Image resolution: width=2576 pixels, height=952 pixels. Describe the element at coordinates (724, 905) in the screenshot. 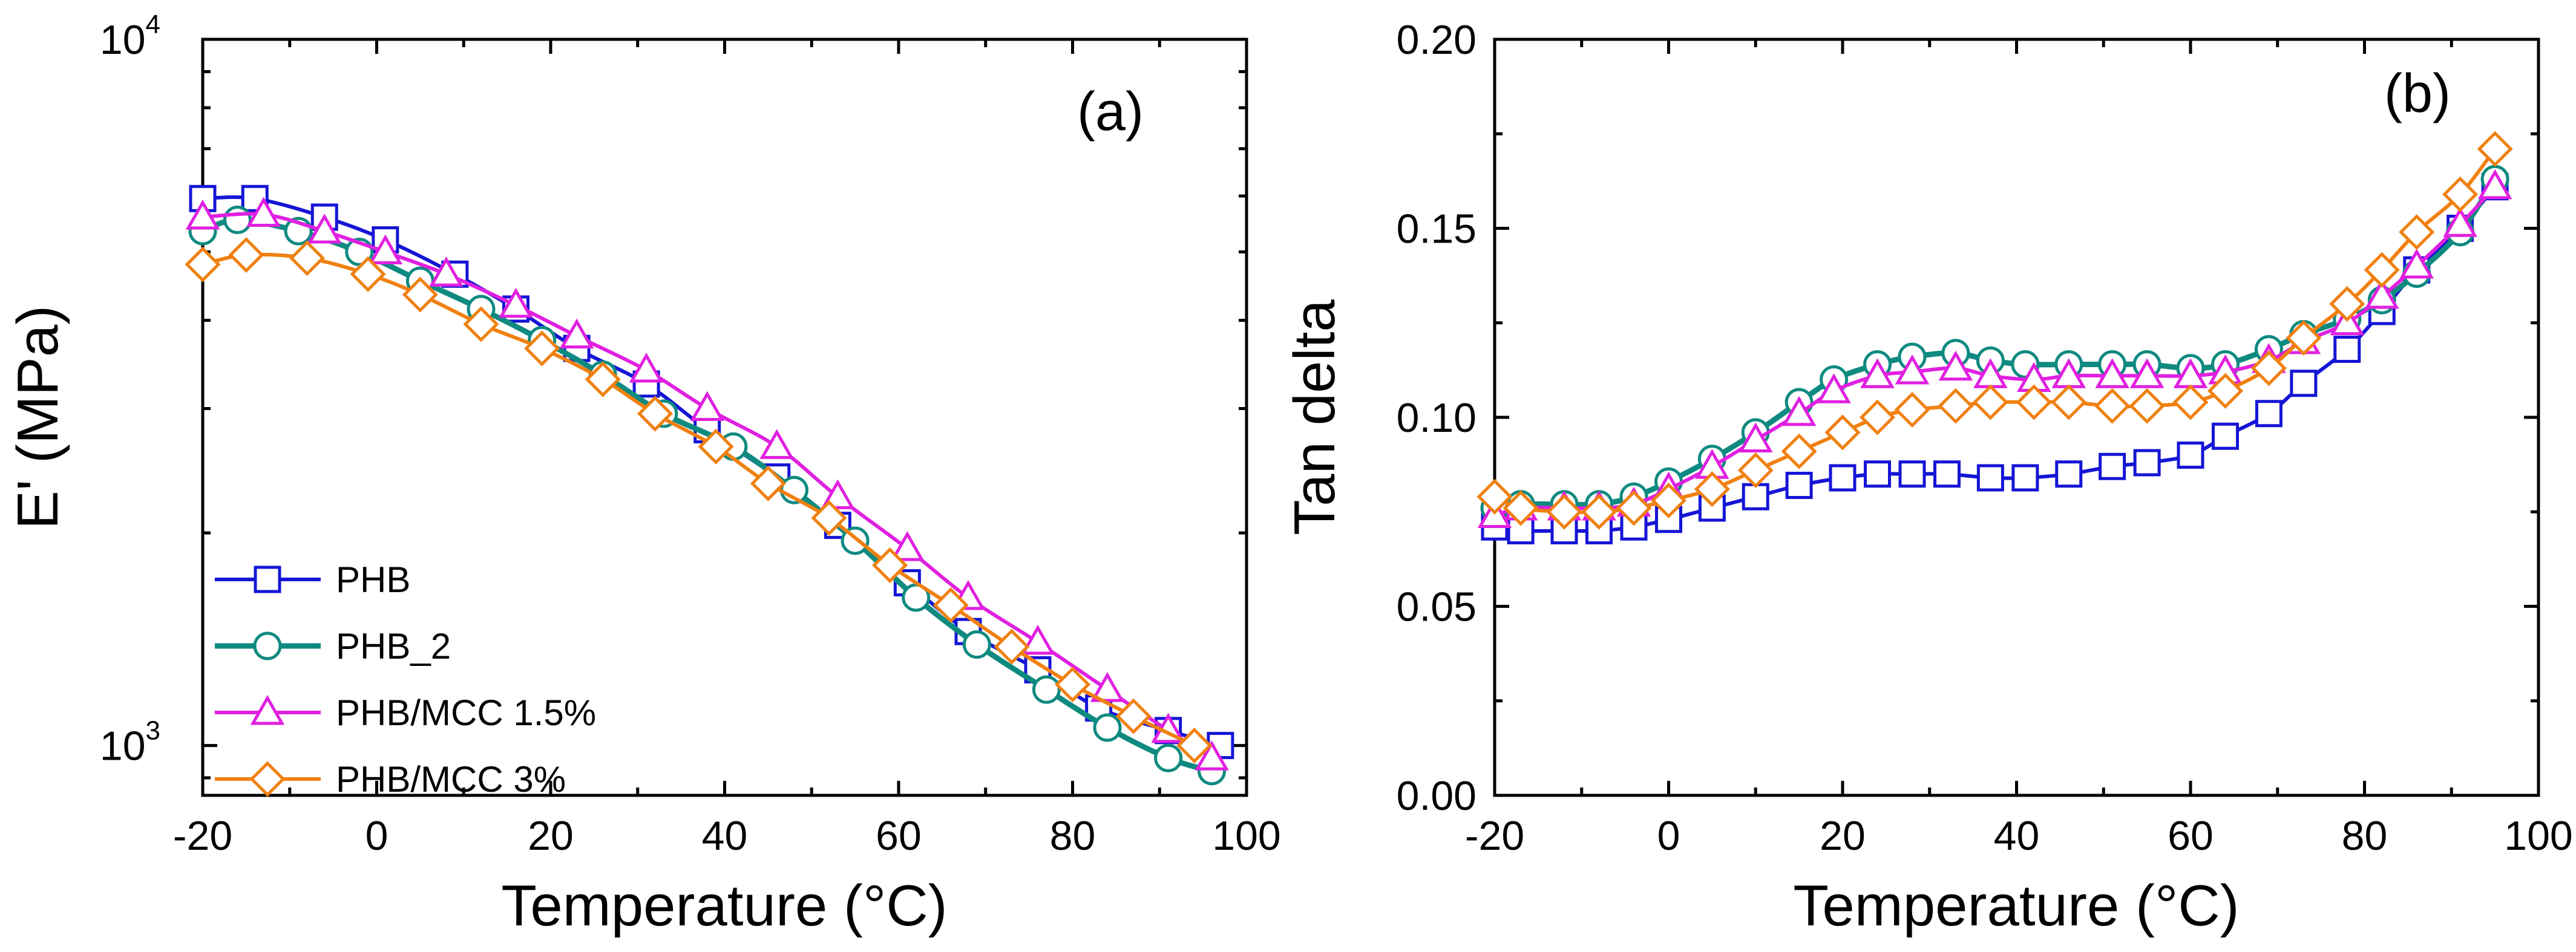

I see `x-axis-title-a: Temperature (°C)` at that location.